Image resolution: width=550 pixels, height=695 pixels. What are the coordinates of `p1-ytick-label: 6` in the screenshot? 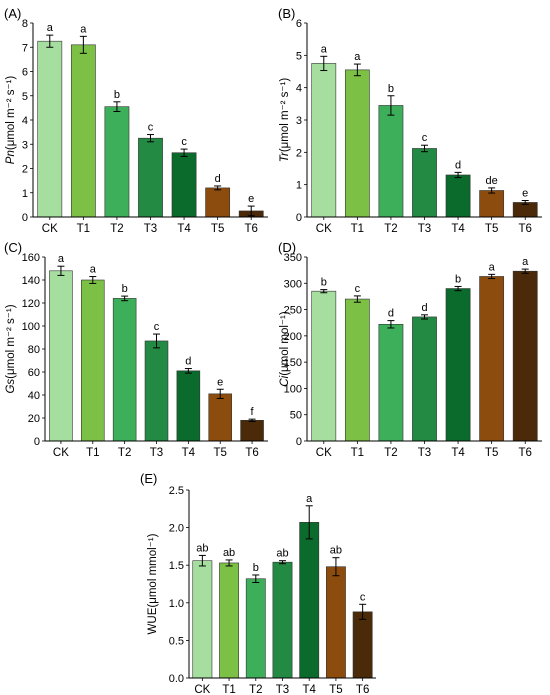 It's located at (25, 73).